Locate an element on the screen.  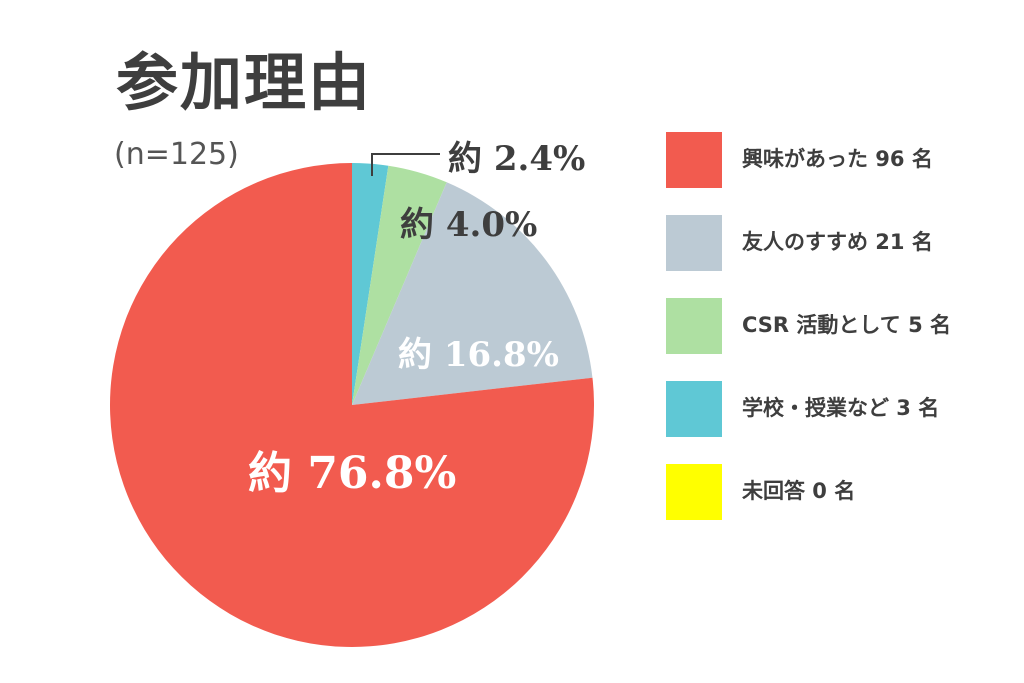
slice-label: 約 4.0% is located at coordinates (468, 225).